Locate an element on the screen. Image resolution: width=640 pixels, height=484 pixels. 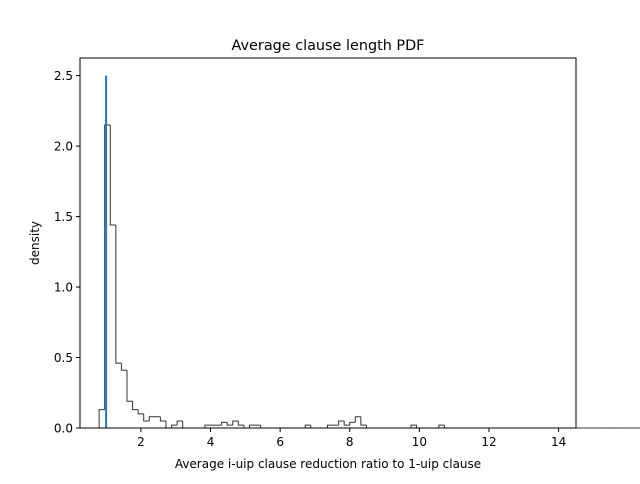
chart-title: Average clause length PDF is located at coordinates (328, 46).